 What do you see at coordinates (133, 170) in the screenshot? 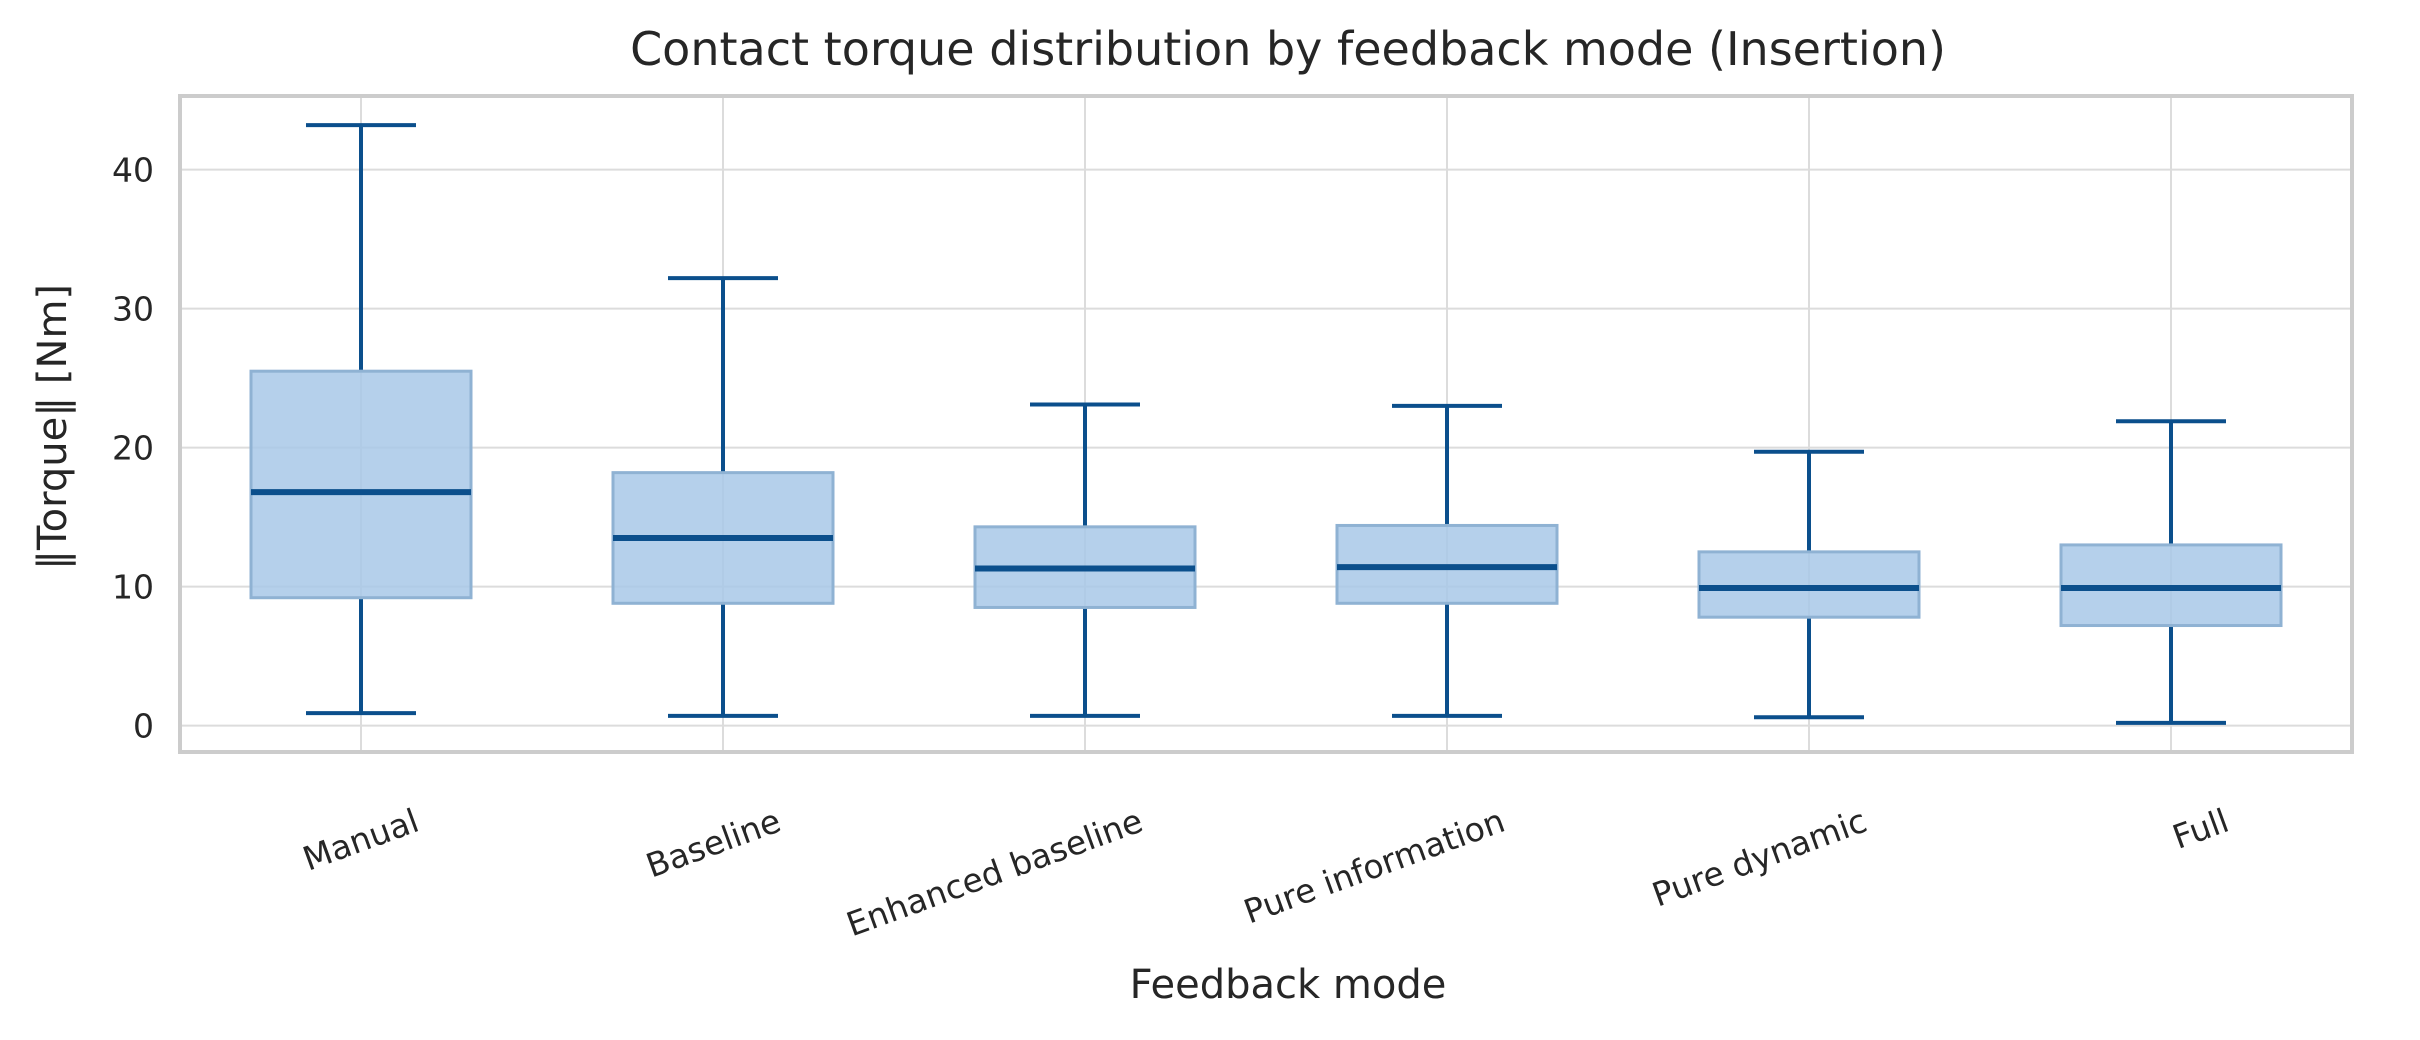
I see `y-tick-label: 40` at bounding box center [133, 170].